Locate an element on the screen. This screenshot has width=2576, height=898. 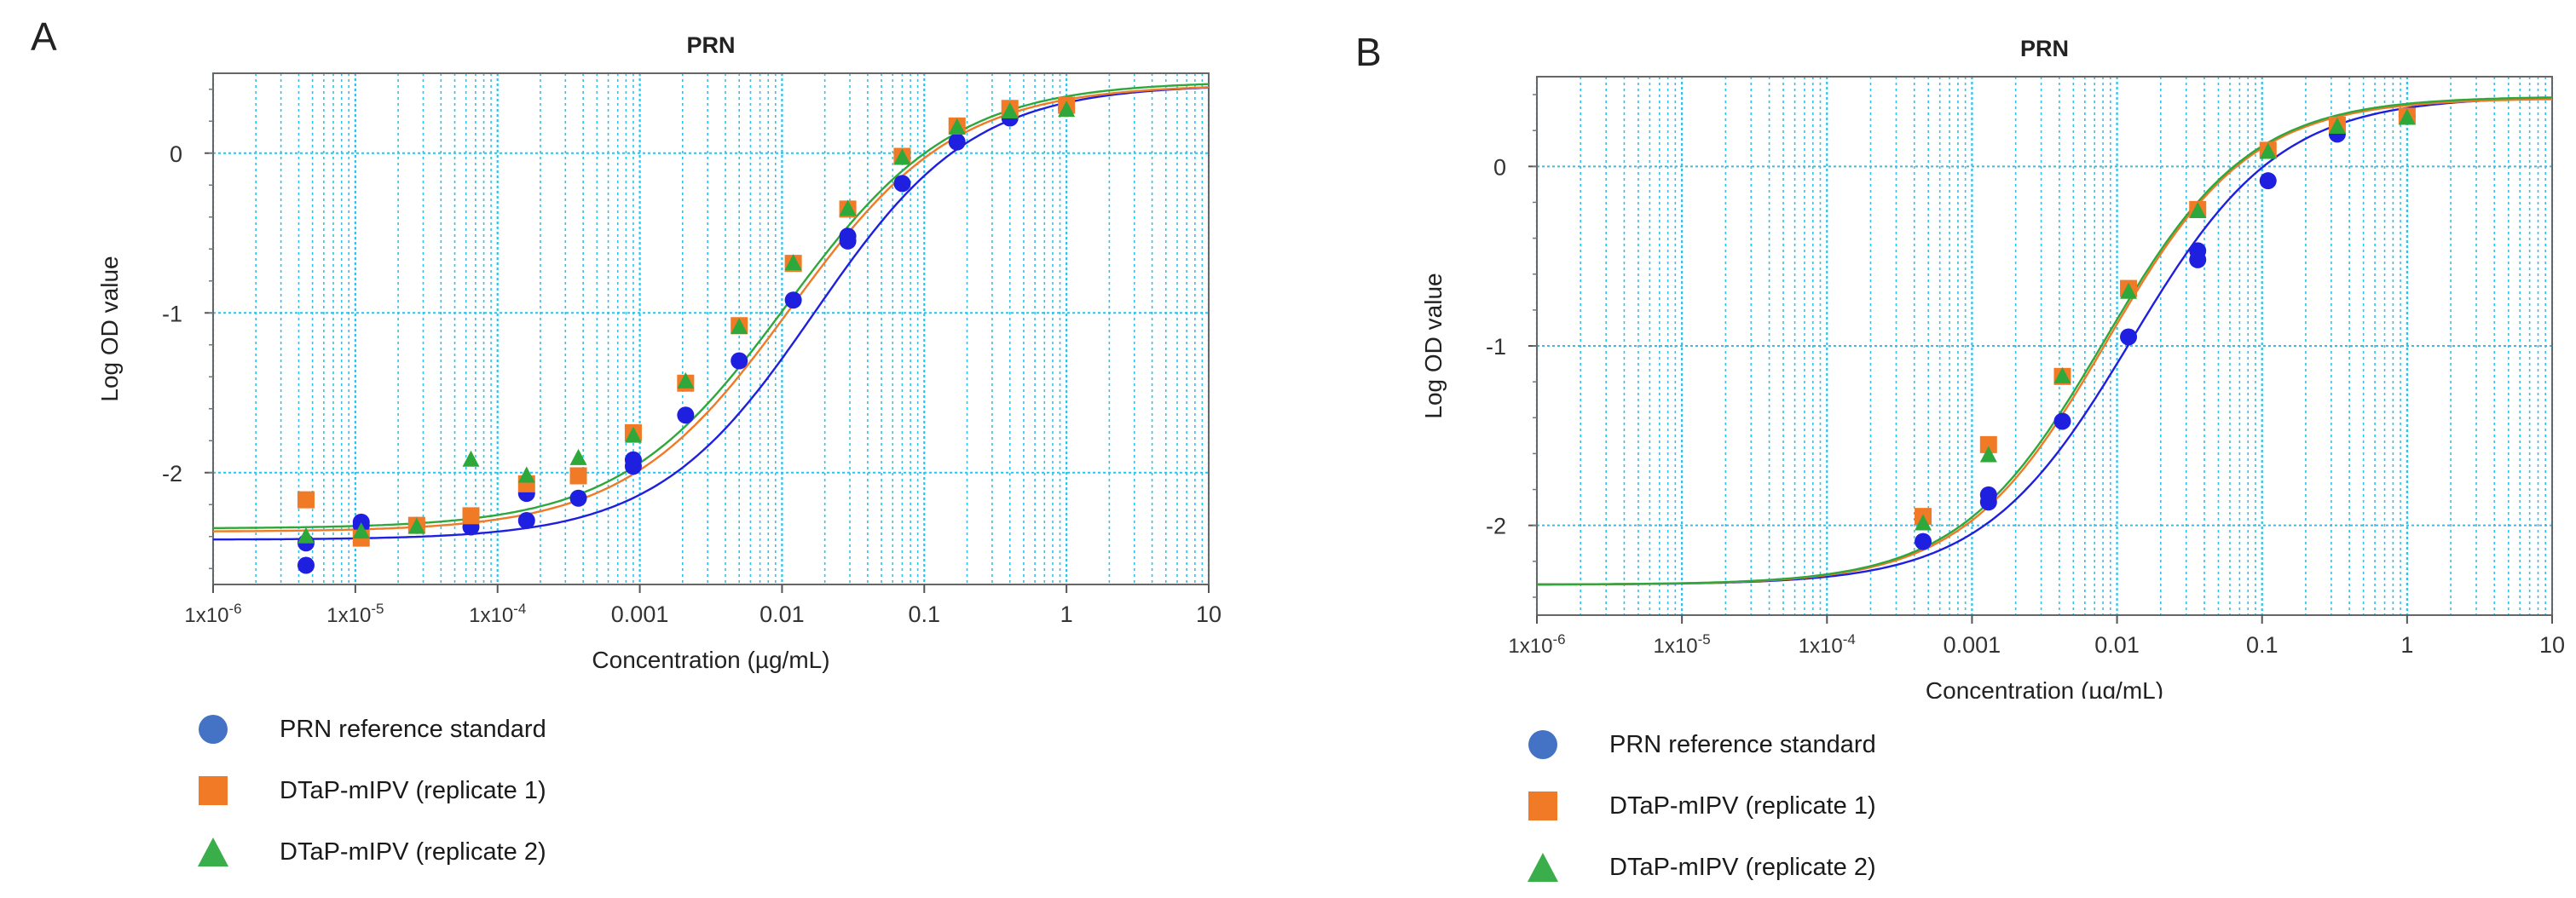
panel-letter: A is located at coordinates (44, 36).